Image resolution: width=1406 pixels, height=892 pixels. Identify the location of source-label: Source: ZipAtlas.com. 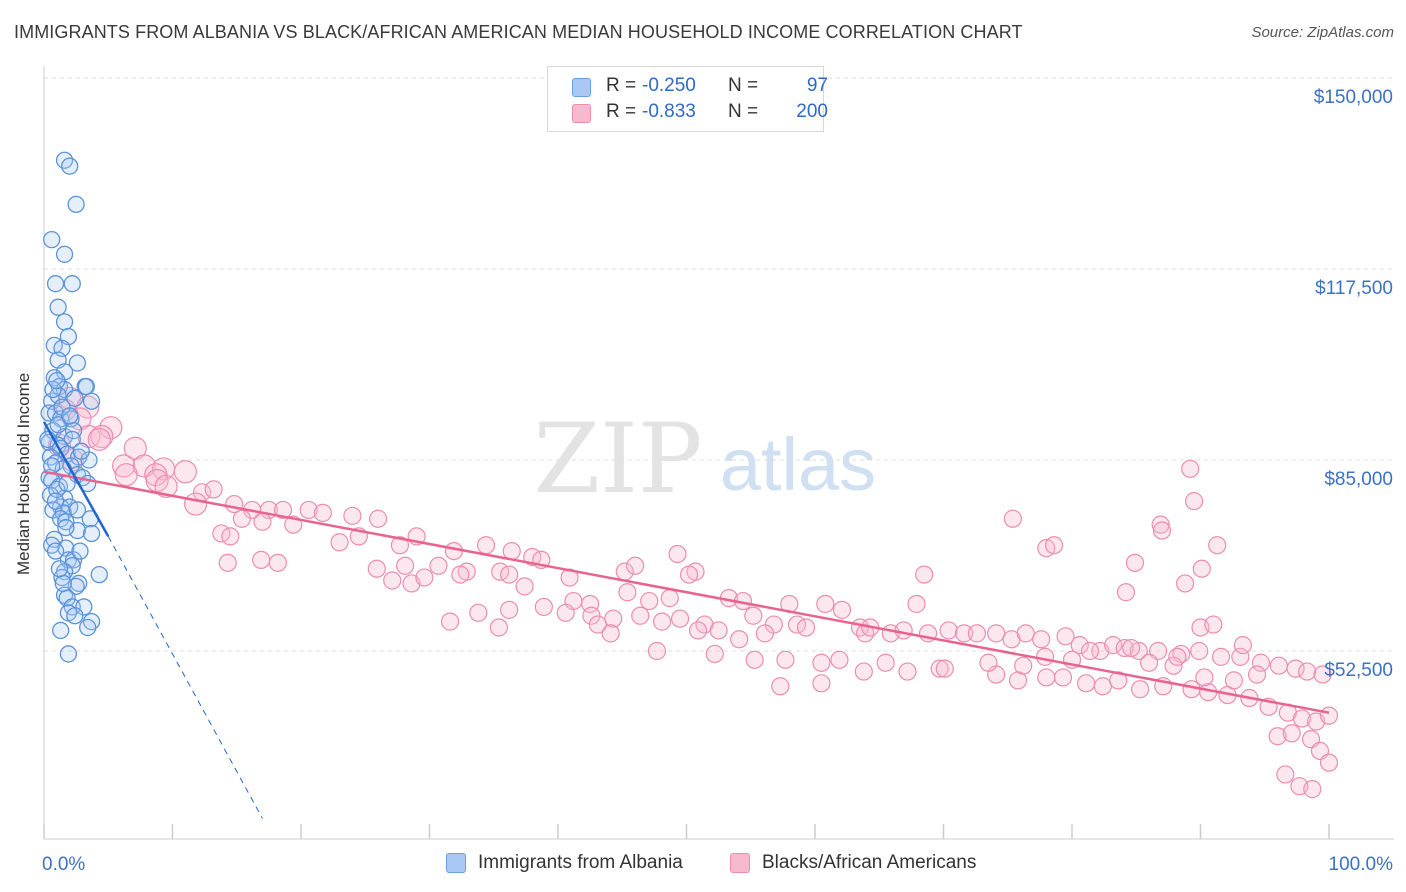
(1322, 32).